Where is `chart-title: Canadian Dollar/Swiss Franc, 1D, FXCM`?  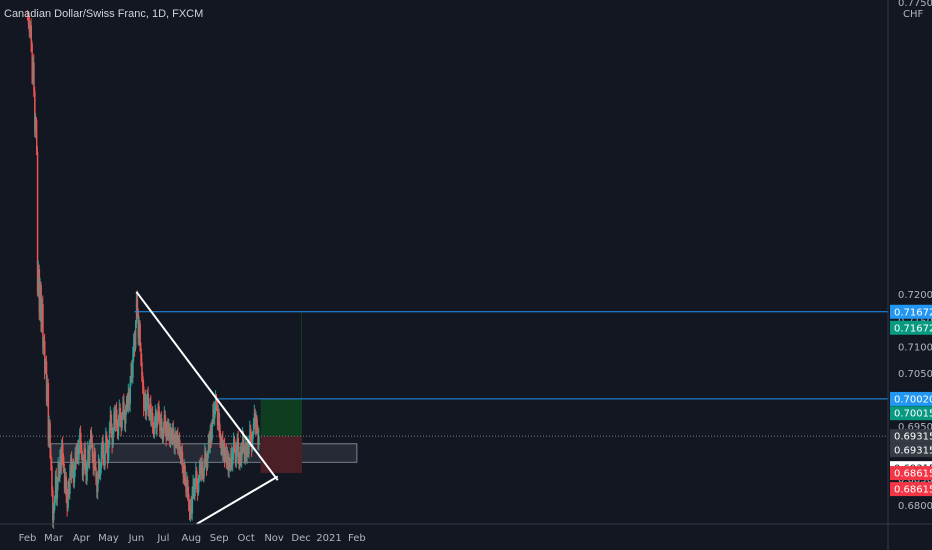
chart-title: Canadian Dollar/Swiss Franc, 1D, FXCM is located at coordinates (104, 14).